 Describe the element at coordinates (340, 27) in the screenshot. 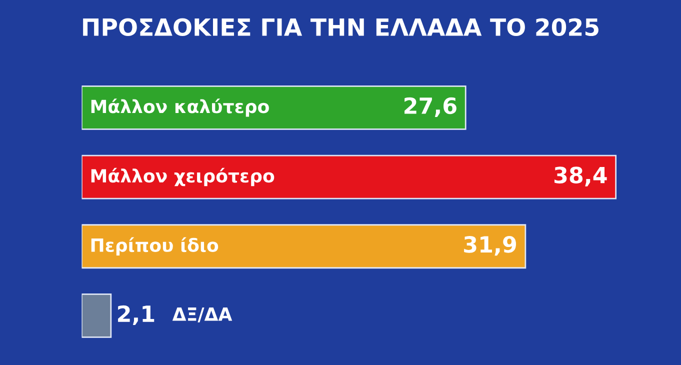

I see `chart-title: ΠΡΟΣΔΟΚΙΕΣ ΓΙΑ ΤΗΝ ΕΛΛΑΔΑ ΤΟ 2025` at that location.